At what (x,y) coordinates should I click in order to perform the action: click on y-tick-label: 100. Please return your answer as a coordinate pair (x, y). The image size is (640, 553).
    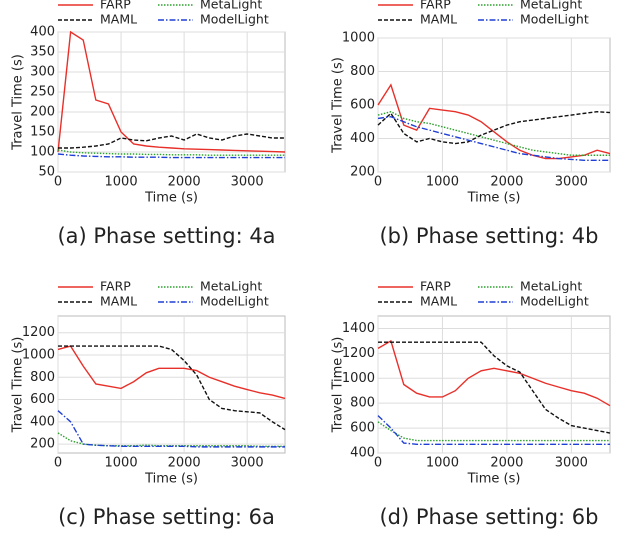
    Looking at the image, I should click on (42, 152).